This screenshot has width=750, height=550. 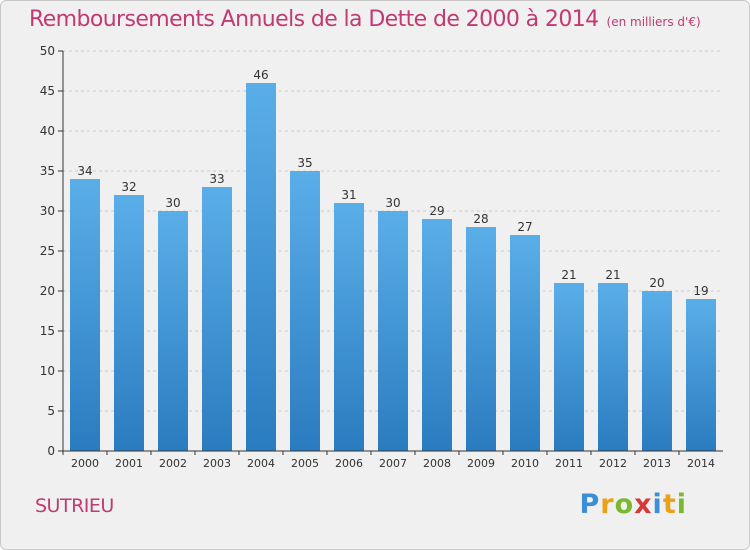 What do you see at coordinates (657, 463) in the screenshot?
I see `x-tick-label: 2013` at bounding box center [657, 463].